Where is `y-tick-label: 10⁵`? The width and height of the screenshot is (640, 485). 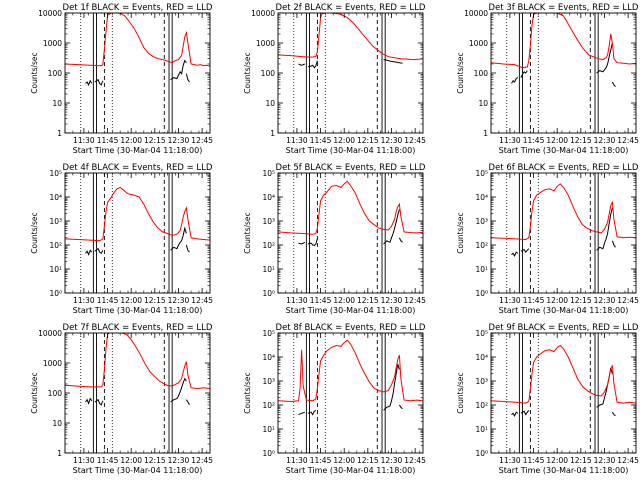
y-tick-label: 10⁵ is located at coordinates (268, 333).